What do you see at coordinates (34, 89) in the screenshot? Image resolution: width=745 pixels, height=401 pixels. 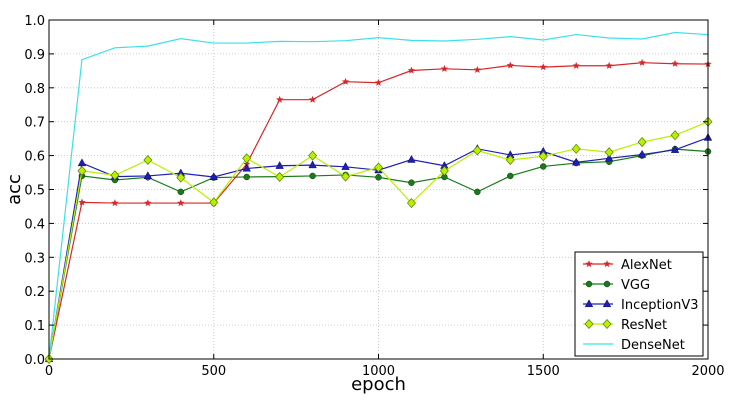 I see `y-tick-label: 0.8` at bounding box center [34, 89].